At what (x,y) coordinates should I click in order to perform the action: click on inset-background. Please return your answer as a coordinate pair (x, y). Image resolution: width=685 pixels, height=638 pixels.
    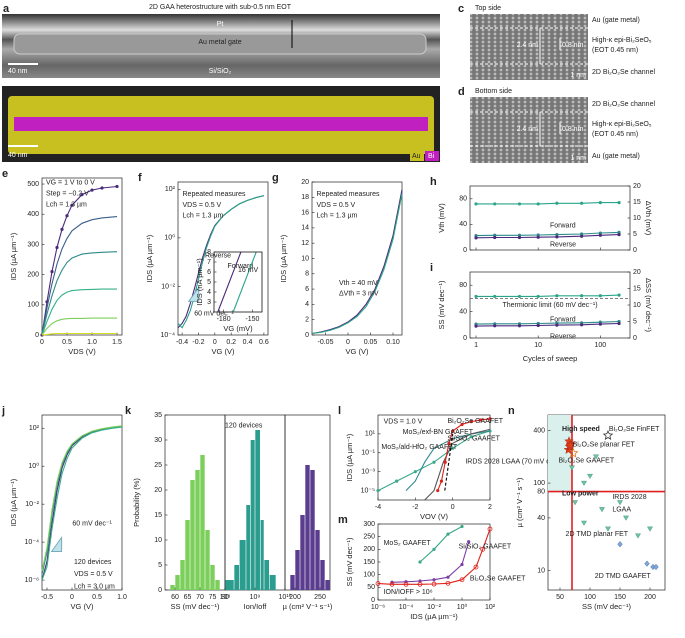
    Looking at the image, I should click on (238, 282).